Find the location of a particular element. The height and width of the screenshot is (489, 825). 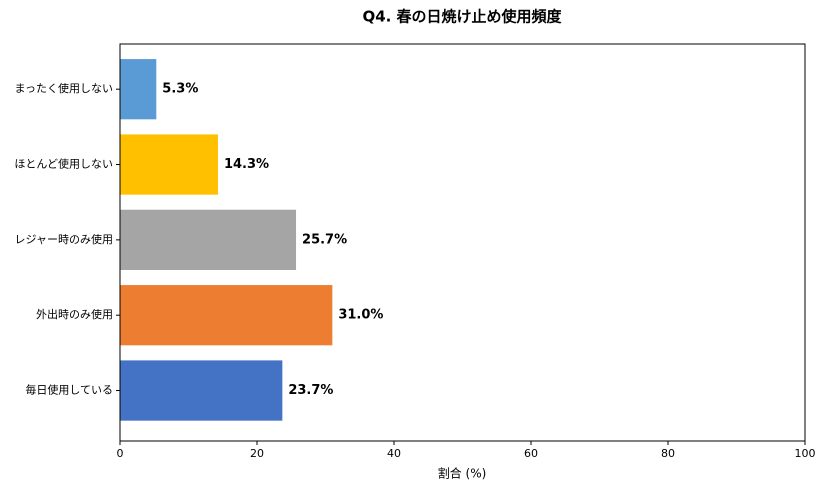

value-label: 5.3% is located at coordinates (180, 89).